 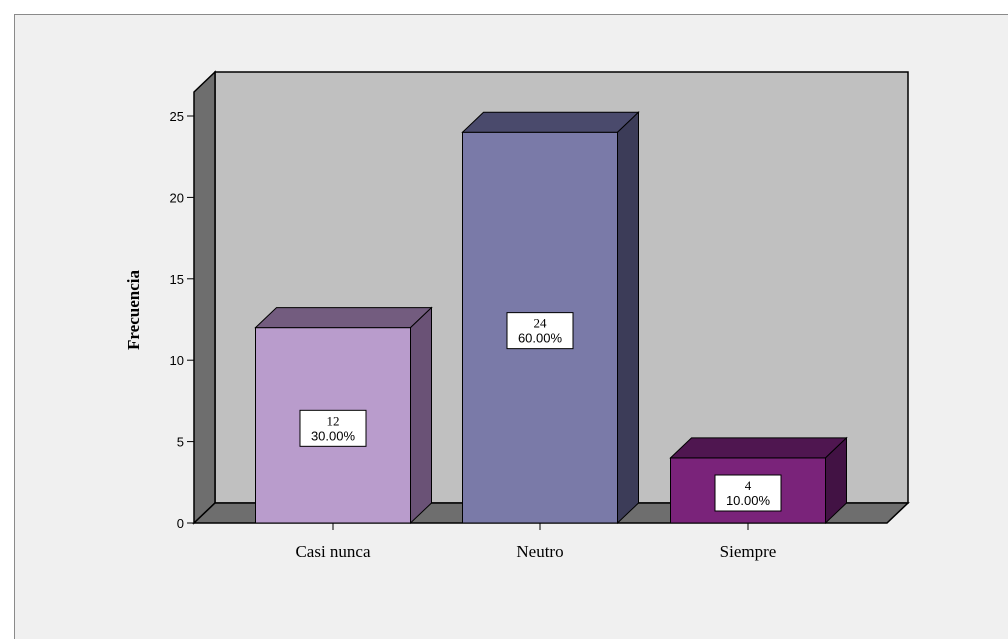 What do you see at coordinates (182, 320) in the screenshot?
I see `y-axis: 0 5 10 15 20 25` at bounding box center [182, 320].